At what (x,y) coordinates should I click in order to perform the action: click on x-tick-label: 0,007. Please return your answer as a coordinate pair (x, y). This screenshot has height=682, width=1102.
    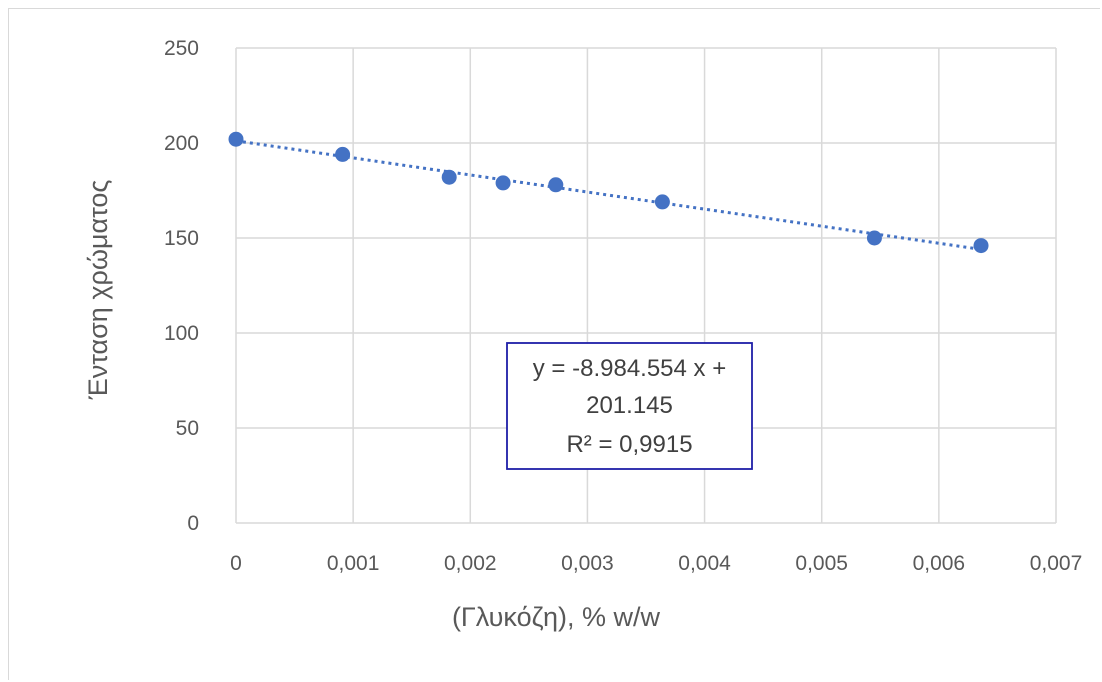
    Looking at the image, I should click on (1056, 563).